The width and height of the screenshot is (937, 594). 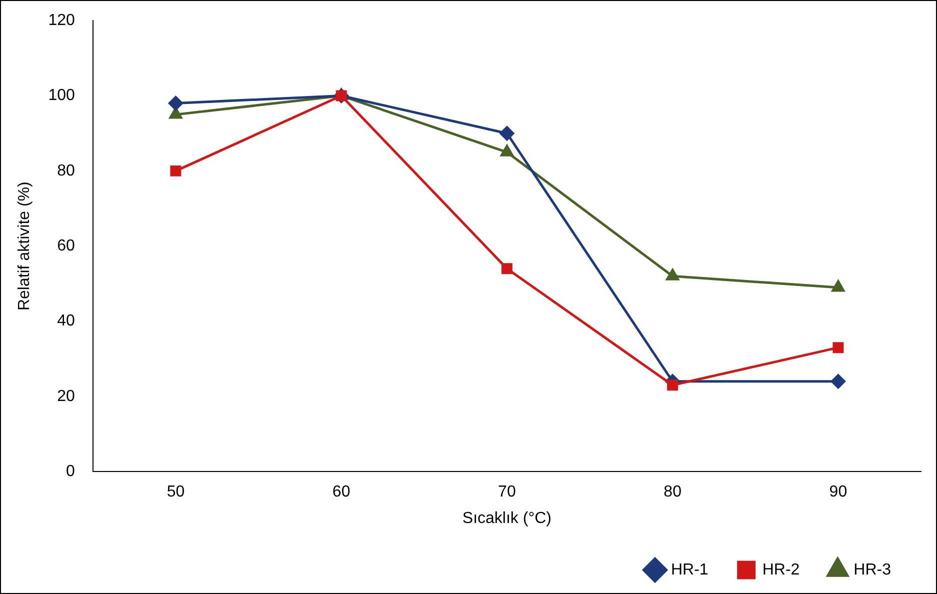 I want to click on x-tick-label: 60, so click(x=341, y=492).